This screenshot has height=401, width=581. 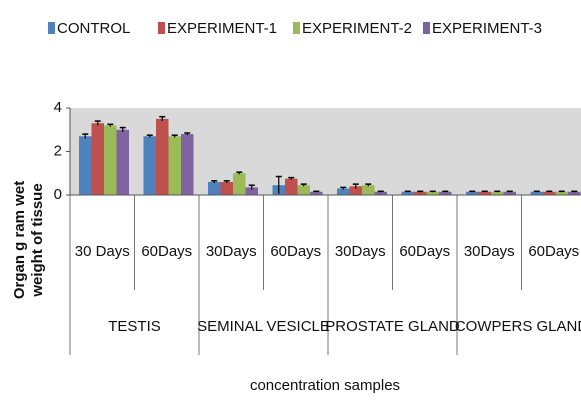 I want to click on legend-label: EXPERIMENT-3, so click(x=487, y=28).